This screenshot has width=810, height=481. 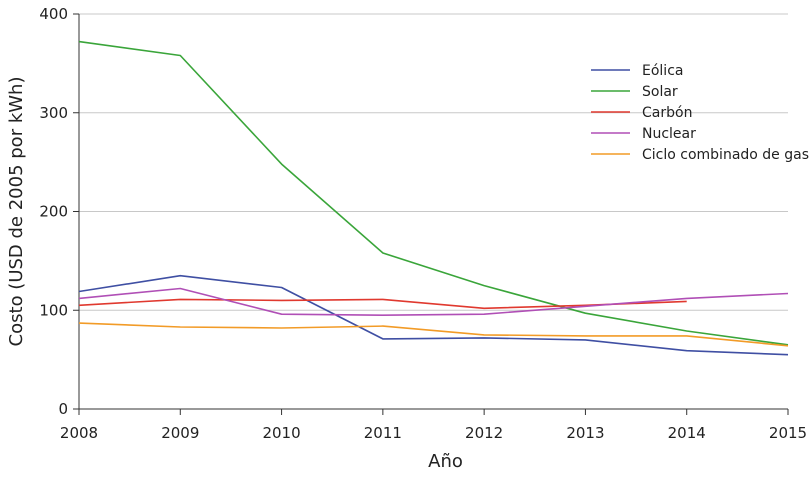 What do you see at coordinates (585, 433) in the screenshot?
I see `x-tick-label: 2013` at bounding box center [585, 433].